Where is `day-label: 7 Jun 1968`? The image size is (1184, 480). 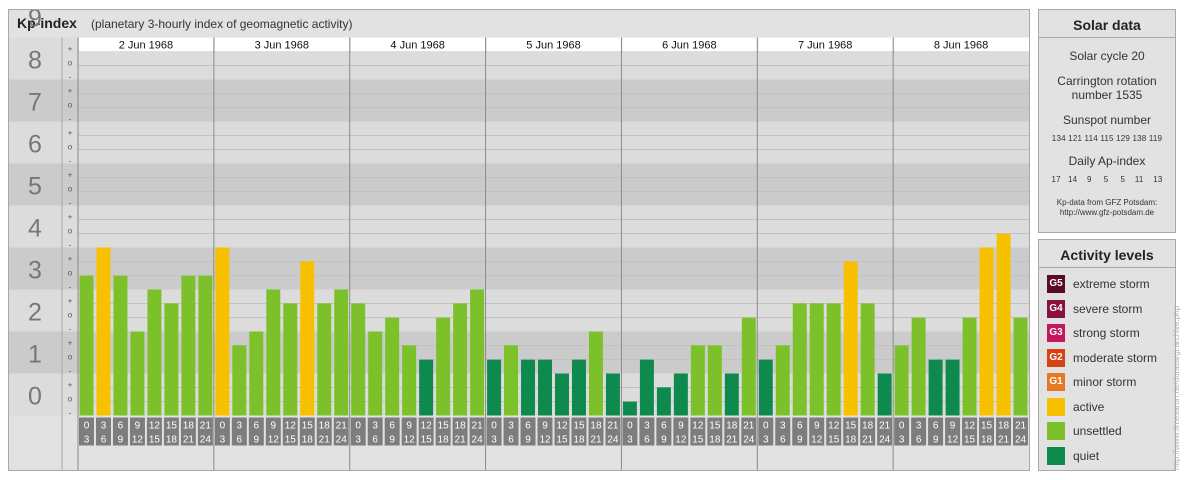 day-label: 7 Jun 1968 is located at coordinates (825, 46).